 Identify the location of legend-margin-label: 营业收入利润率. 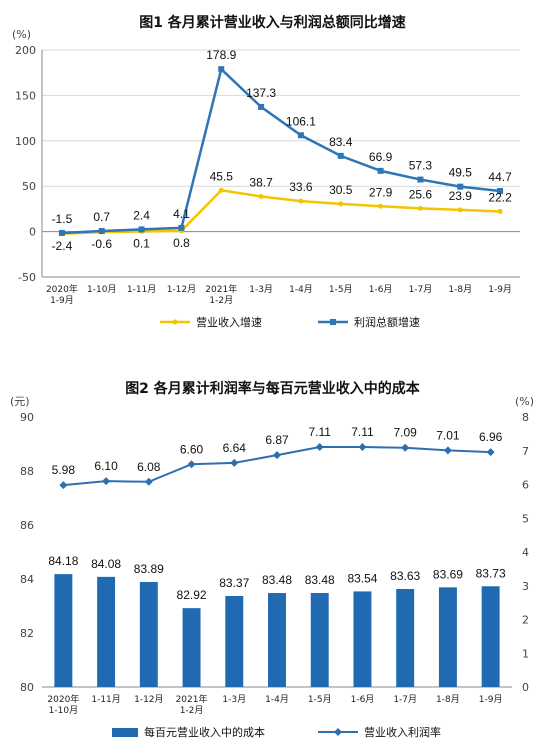
(402, 732).